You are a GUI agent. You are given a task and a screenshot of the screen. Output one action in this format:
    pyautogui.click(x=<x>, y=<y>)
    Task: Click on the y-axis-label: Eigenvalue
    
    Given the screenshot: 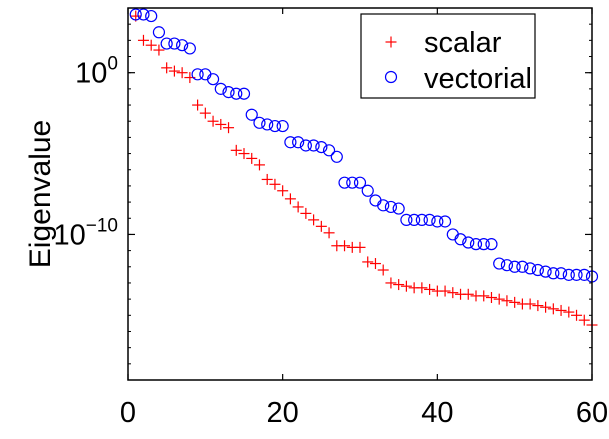 What is the action you would take?
    pyautogui.click(x=40, y=194)
    